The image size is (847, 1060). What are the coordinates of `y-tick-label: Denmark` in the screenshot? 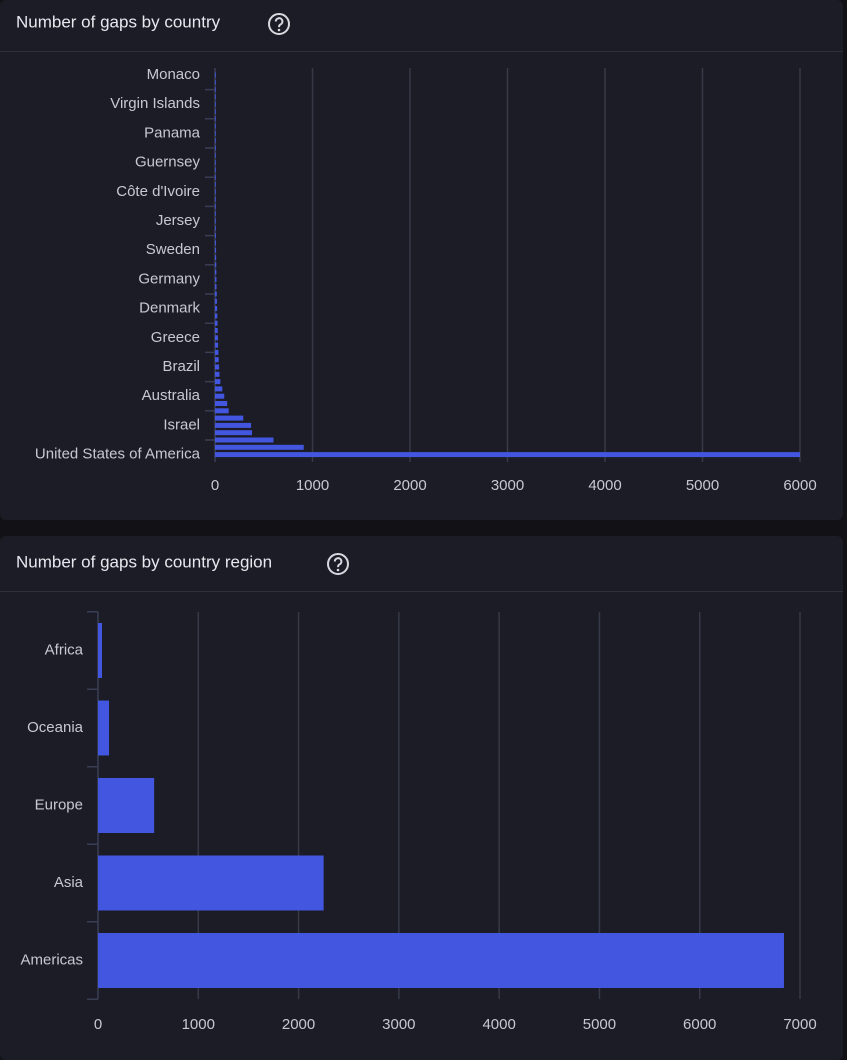 It's located at (169, 308).